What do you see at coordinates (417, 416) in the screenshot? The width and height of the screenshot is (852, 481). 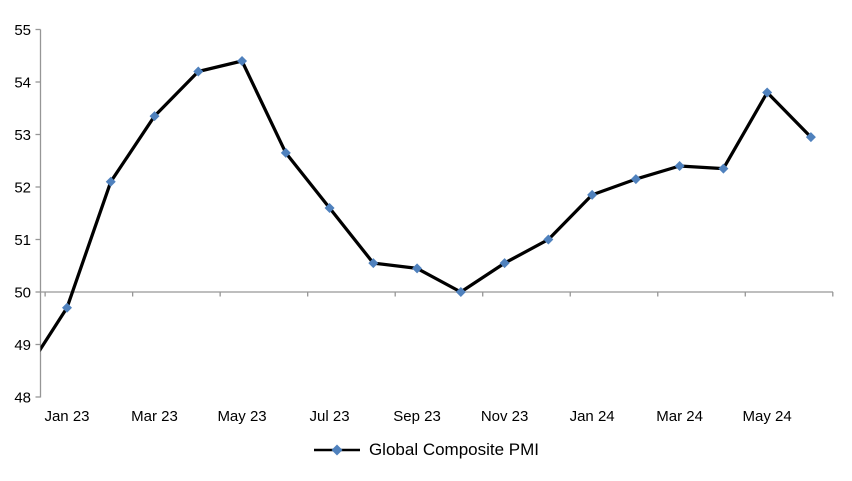 I see `x-axis-tick-label: Sep 23` at bounding box center [417, 416].